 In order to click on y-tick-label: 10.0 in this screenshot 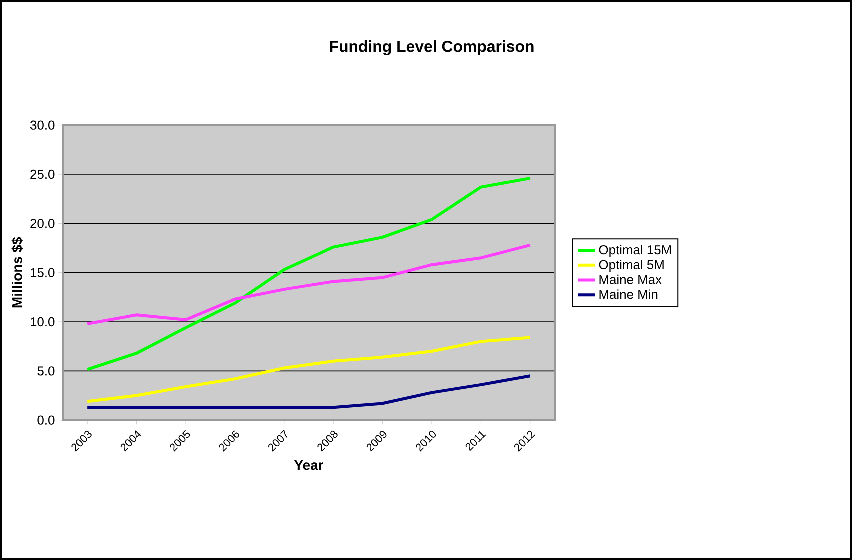, I will do `click(42, 322)`.